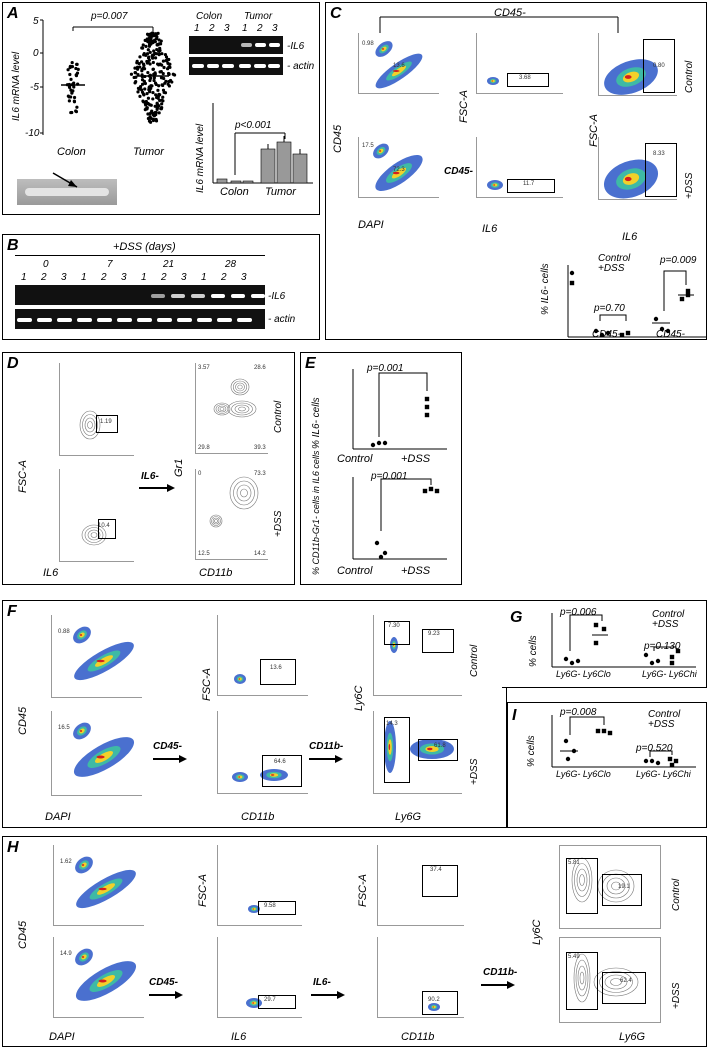 Image resolution: width=709 pixels, height=1049 pixels. Describe the element at coordinates (166, 995) in the screenshot. I see `h-arrow1` at that location.